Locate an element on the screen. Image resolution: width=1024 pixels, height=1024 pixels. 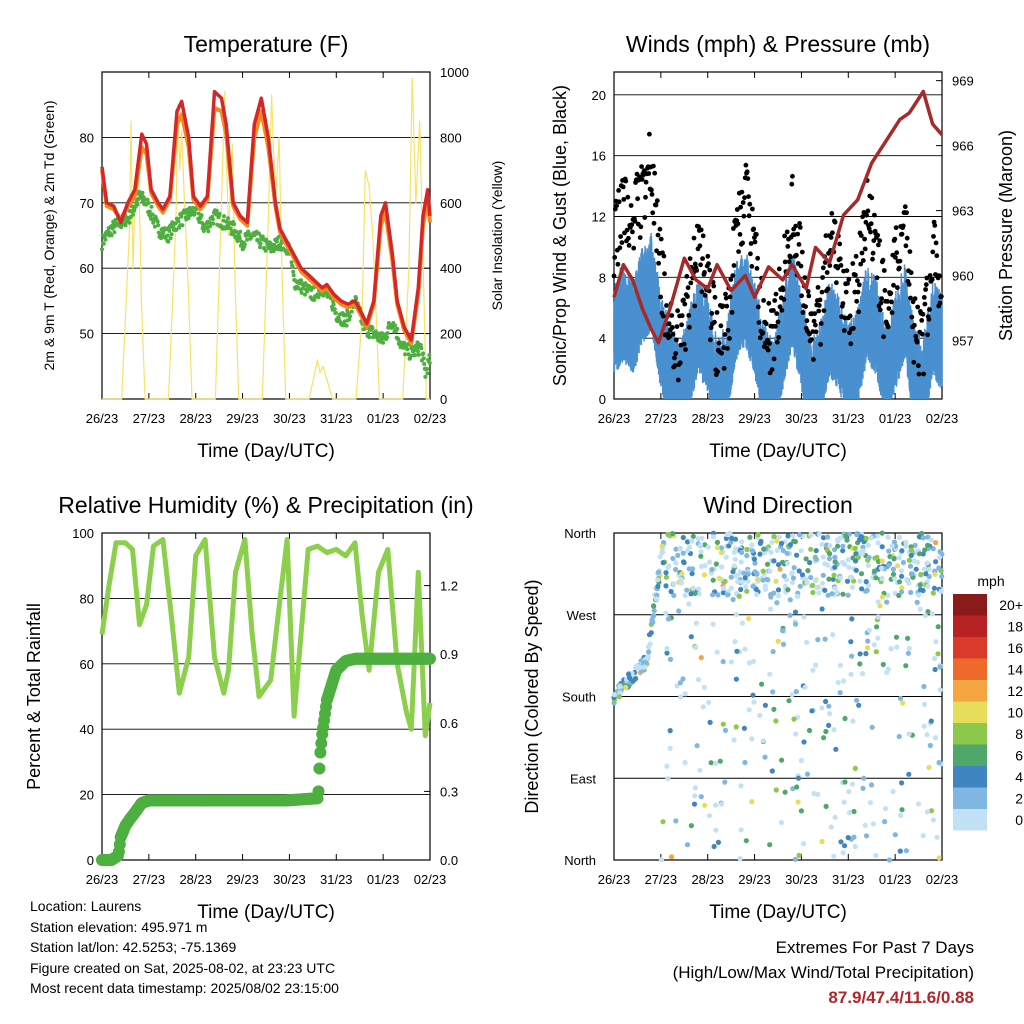
wind_direction-xtick-label: 31/23 is located at coordinates (848, 879).